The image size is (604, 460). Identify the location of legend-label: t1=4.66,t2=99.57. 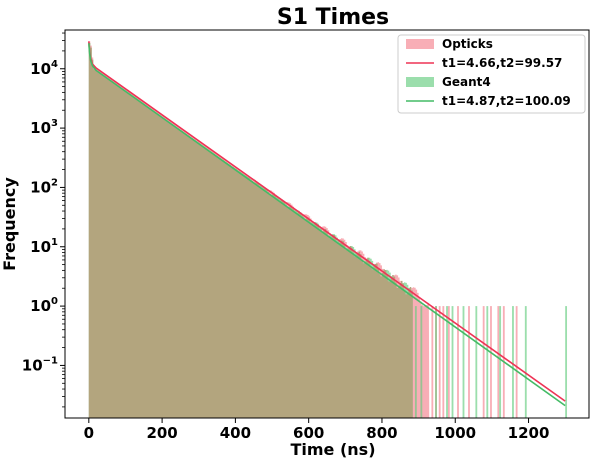
(502, 63).